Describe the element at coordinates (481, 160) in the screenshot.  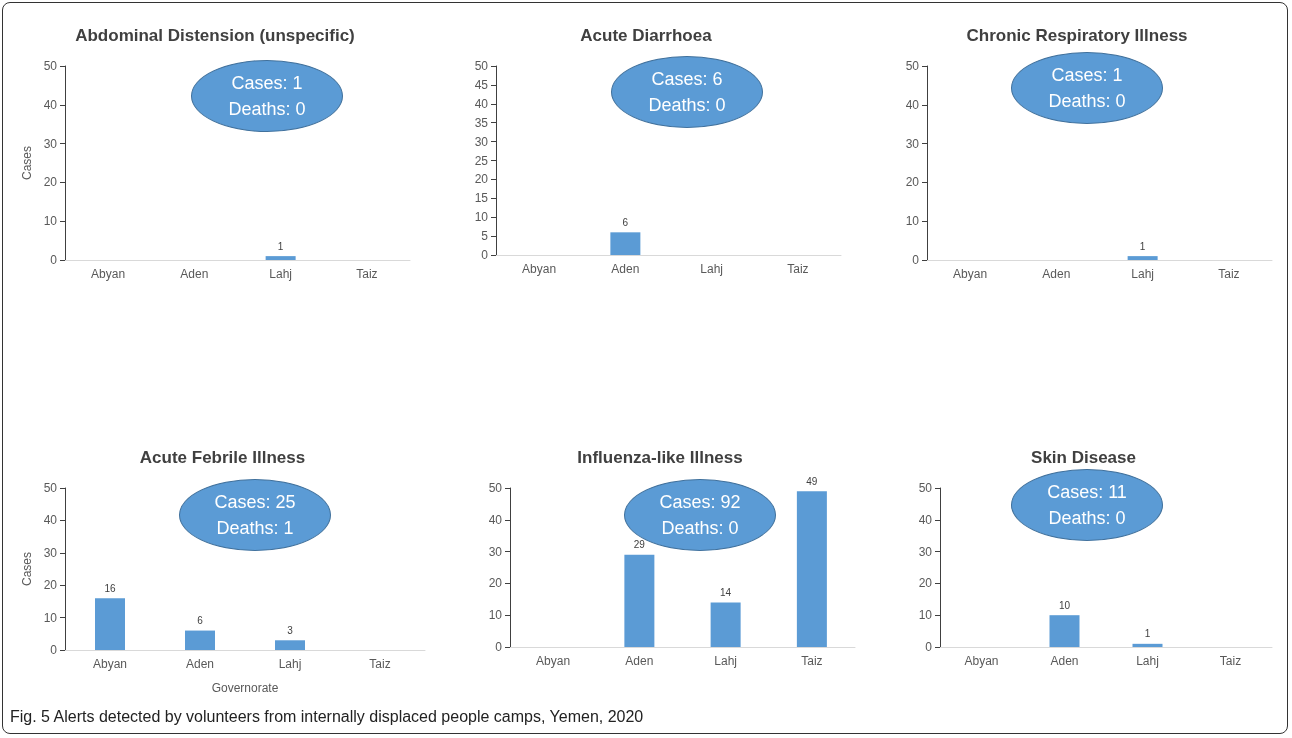
I see `y-tick-label: 25` at that location.